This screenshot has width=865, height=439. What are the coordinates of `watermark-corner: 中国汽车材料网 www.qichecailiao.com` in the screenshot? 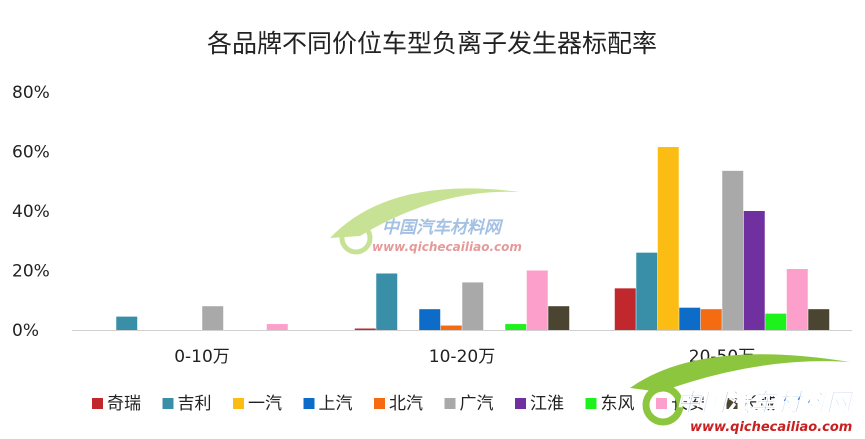 It's located at (742, 394).